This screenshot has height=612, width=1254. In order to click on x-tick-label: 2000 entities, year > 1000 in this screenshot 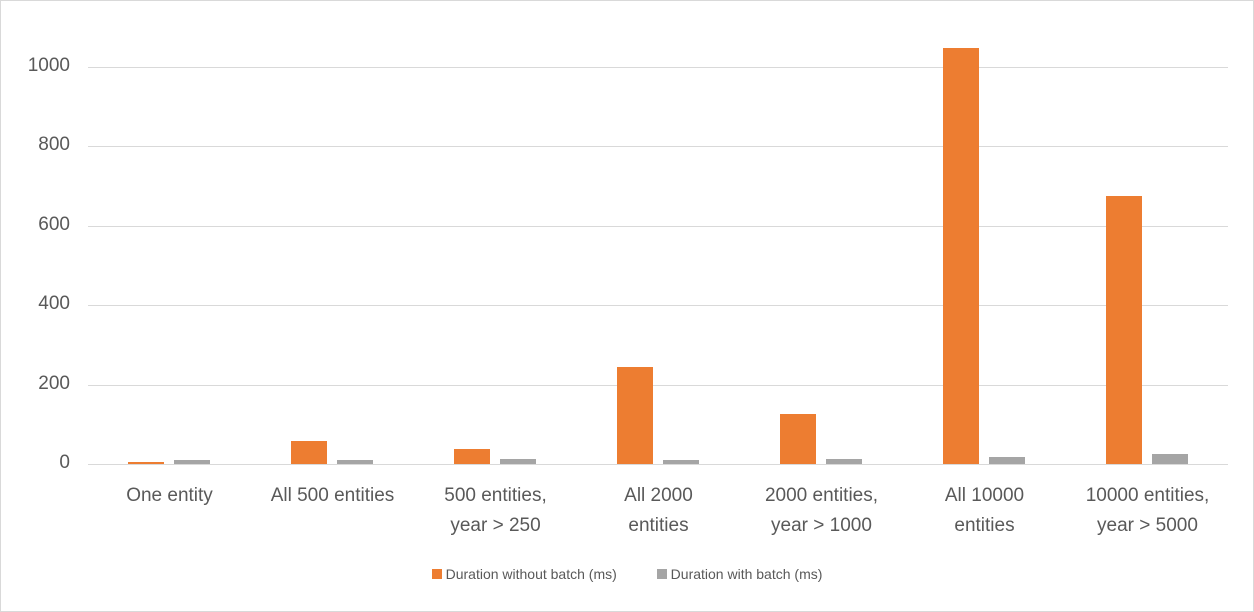, I will do `click(821, 510)`.